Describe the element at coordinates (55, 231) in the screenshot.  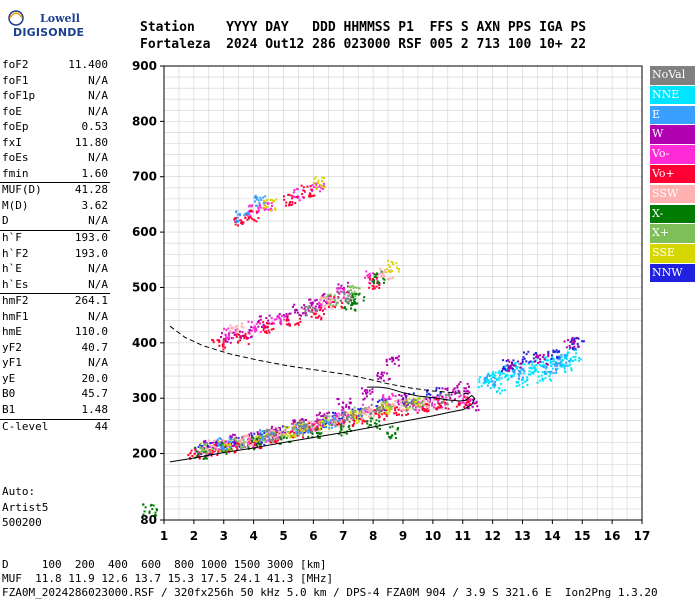
I see `parameter-group-divider` at that location.